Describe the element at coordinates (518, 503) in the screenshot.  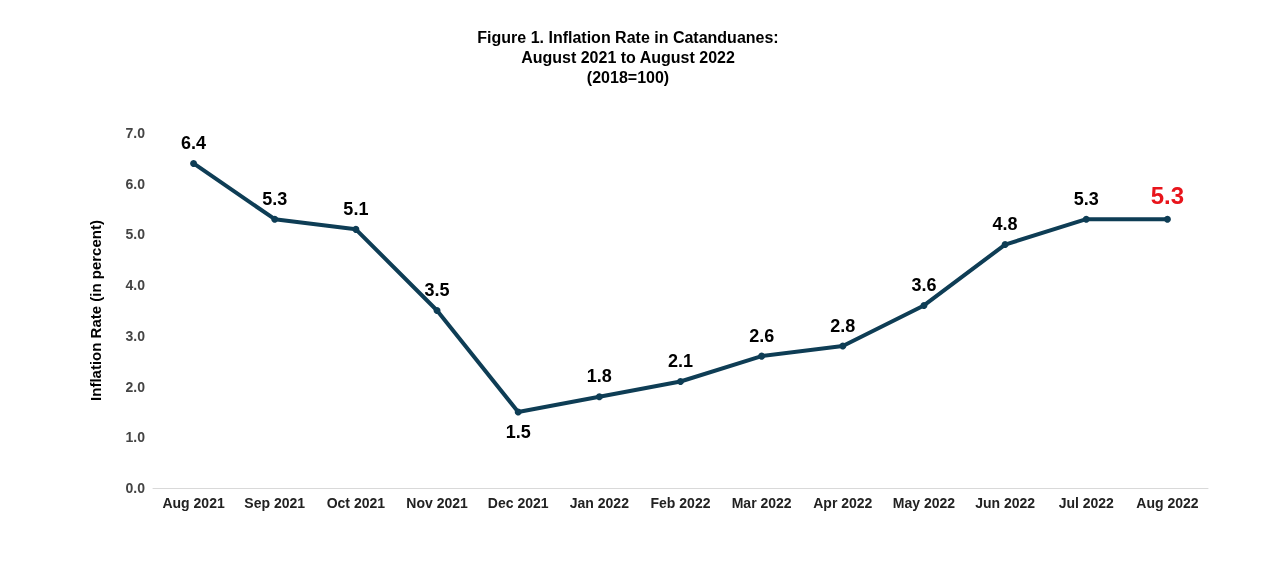
I see `x-tick-label: Dec 2021` at that location.